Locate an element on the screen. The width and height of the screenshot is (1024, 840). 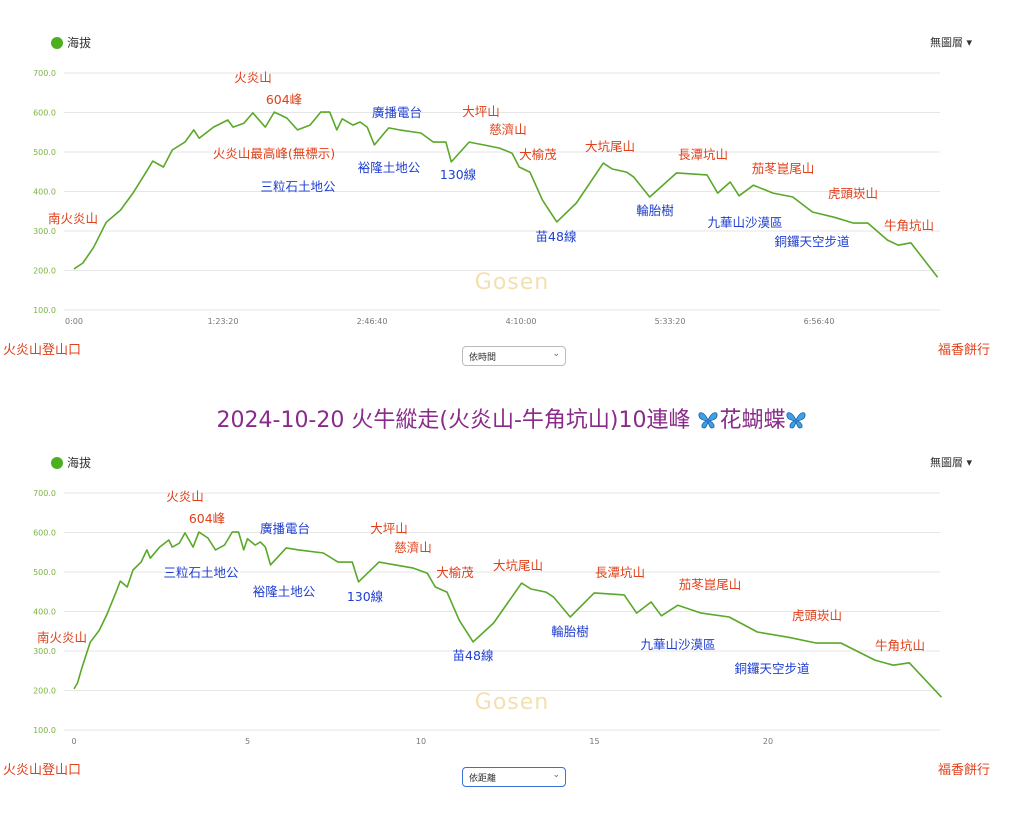
x-tick-label: 5:33:20 is located at coordinates (670, 321).